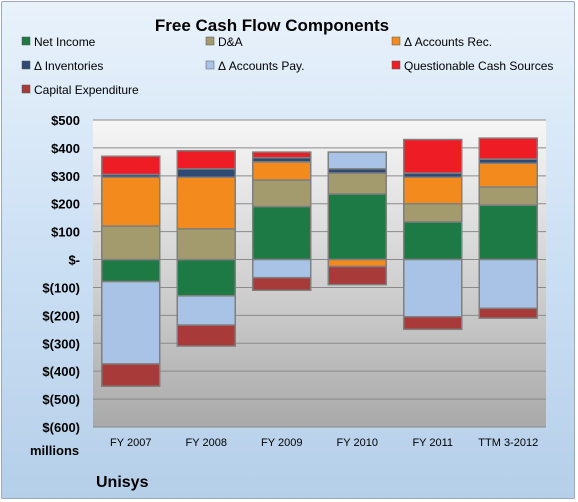 The height and width of the screenshot is (502, 578). Describe the element at coordinates (357, 275) in the screenshot. I see `bar-capital-expenditure-fy-2010` at that location.